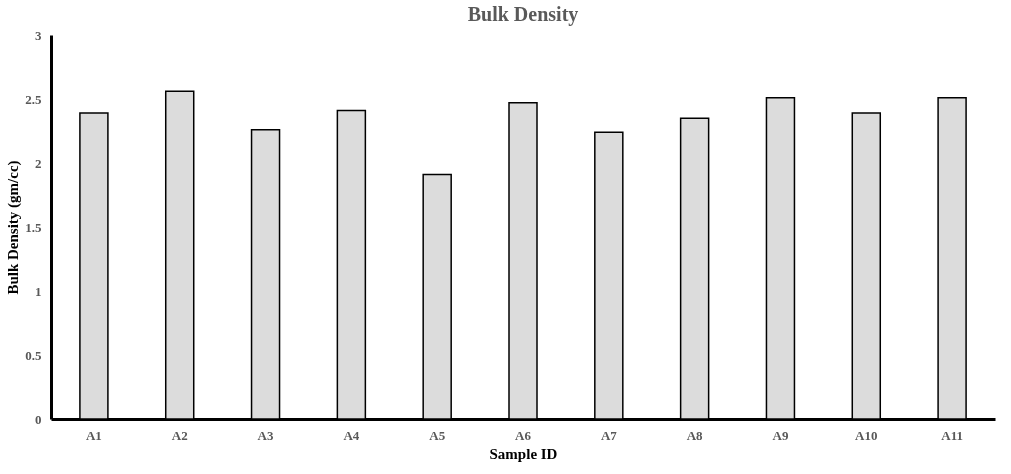 The image size is (1011, 474). What do you see at coordinates (437, 435) in the screenshot?
I see `x-tick-label: A5` at bounding box center [437, 435].